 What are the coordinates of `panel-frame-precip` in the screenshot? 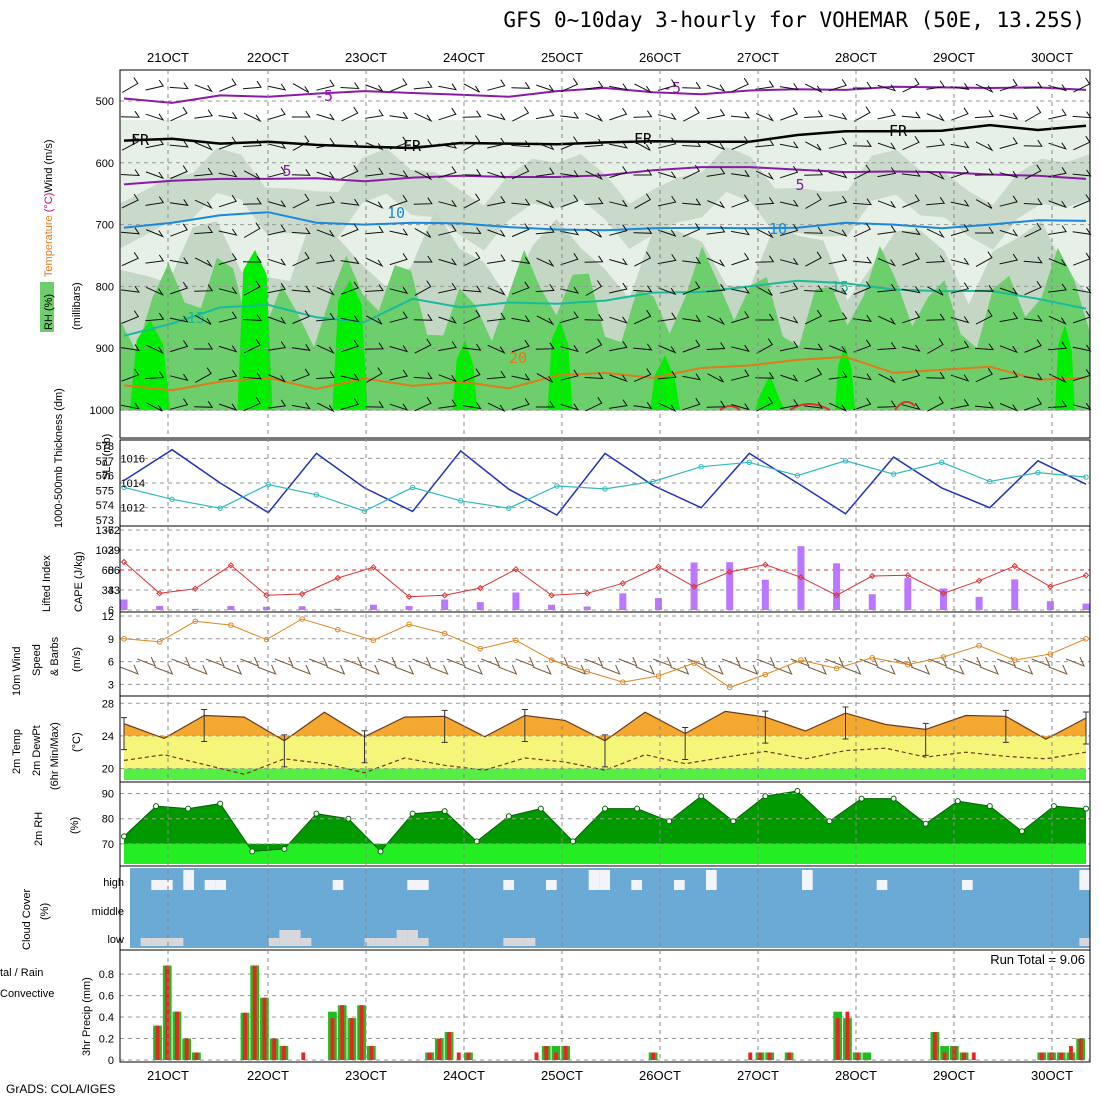 It's located at (605, 1006).